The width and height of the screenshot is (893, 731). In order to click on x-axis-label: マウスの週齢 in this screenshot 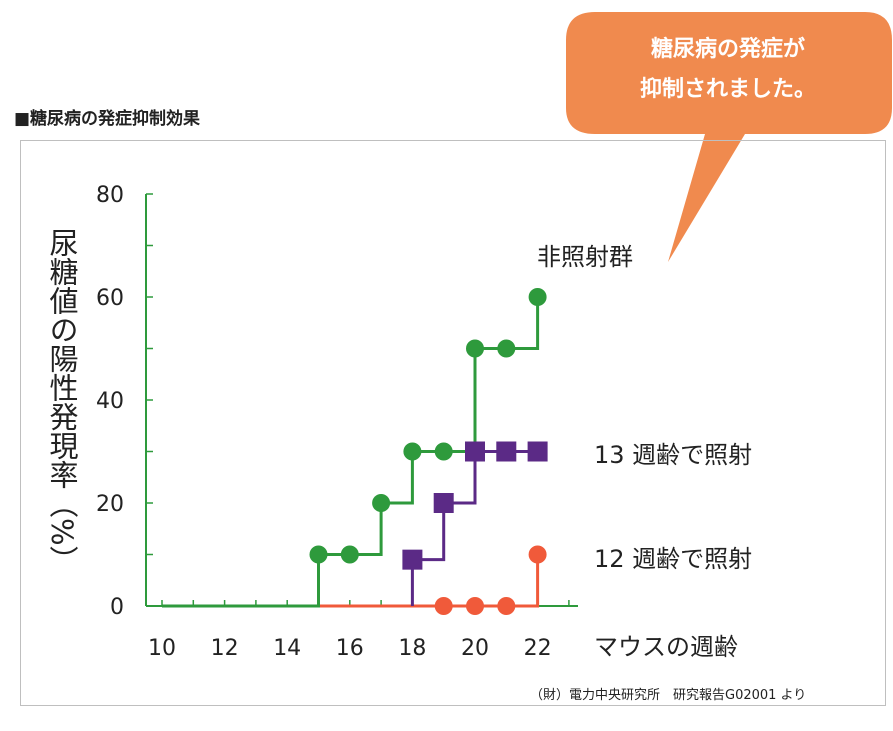, I will do `click(666, 647)`.